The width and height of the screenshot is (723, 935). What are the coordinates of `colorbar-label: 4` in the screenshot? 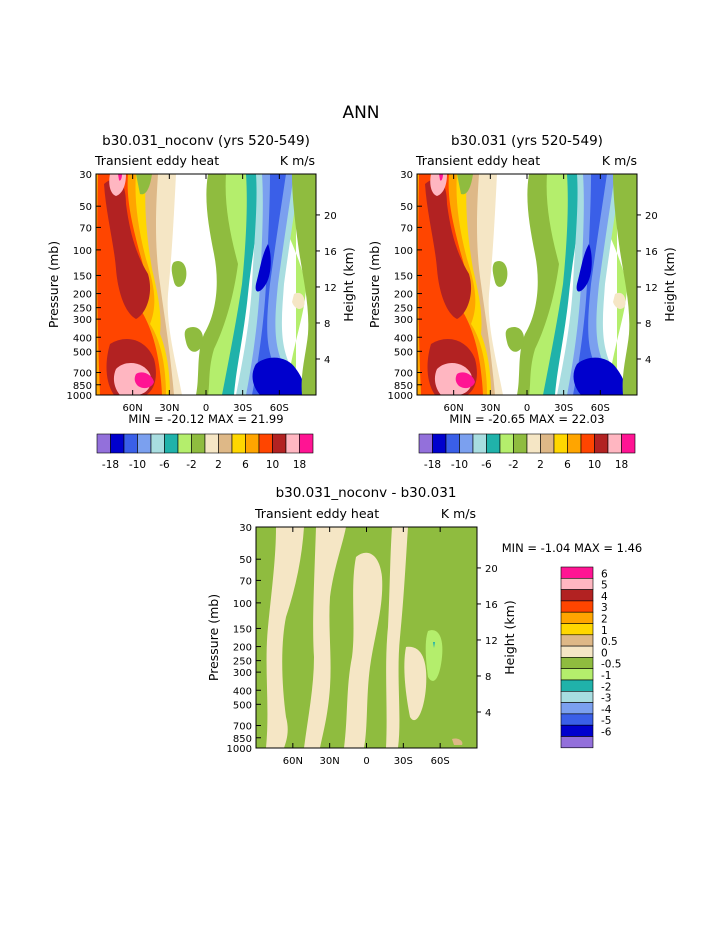 It's located at (604, 597).